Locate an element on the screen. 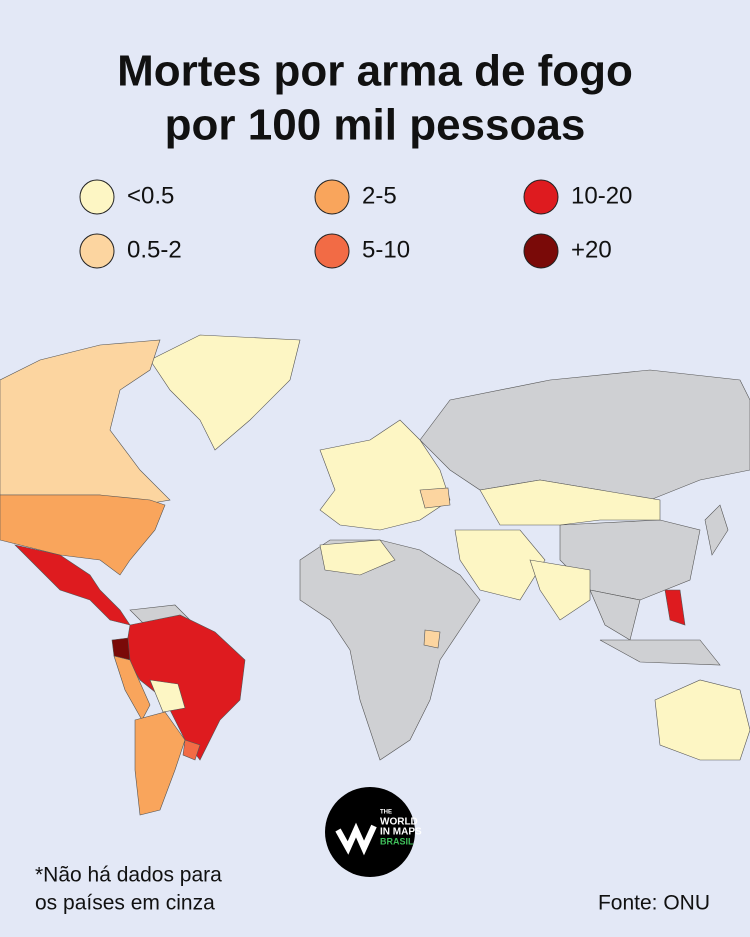  legend-label: 5-10 is located at coordinates (386, 249).